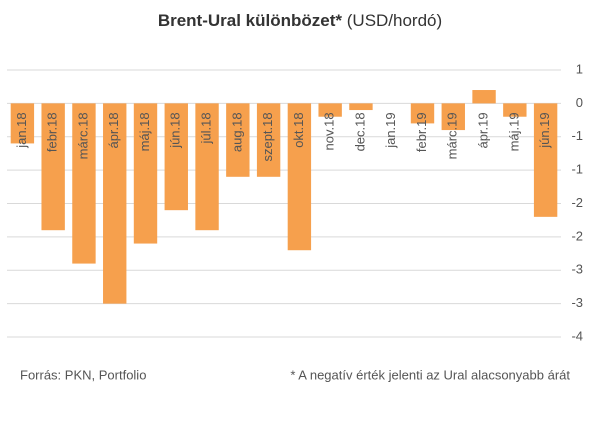 Image resolution: width=601 pixels, height=422 pixels. Describe the element at coordinates (421, 132) in the screenshot. I see `x-tick-label: febr.19` at that location.